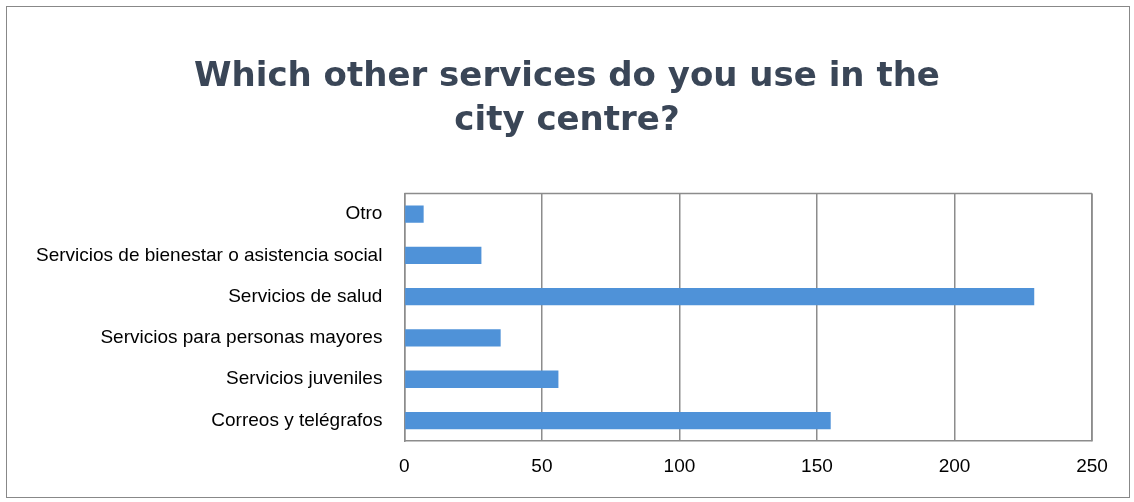 This screenshot has height=502, width=1134. What do you see at coordinates (297, 419) in the screenshot?
I see `y-tick-label: Correos y telégrafos` at bounding box center [297, 419].